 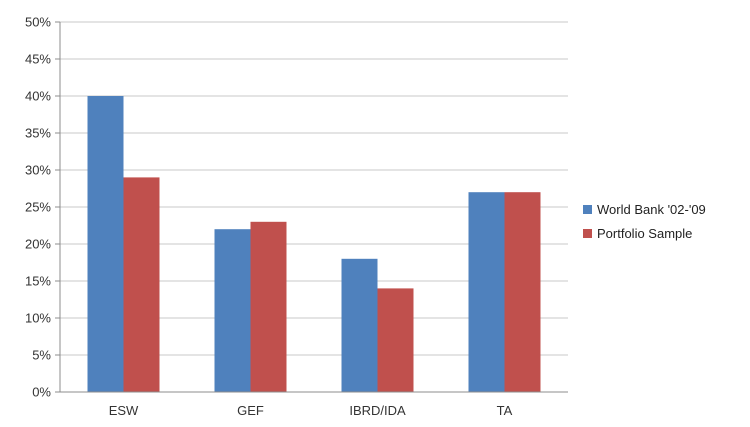 What do you see at coordinates (38, 22) in the screenshot?
I see `y-tick-label: 50%` at bounding box center [38, 22].